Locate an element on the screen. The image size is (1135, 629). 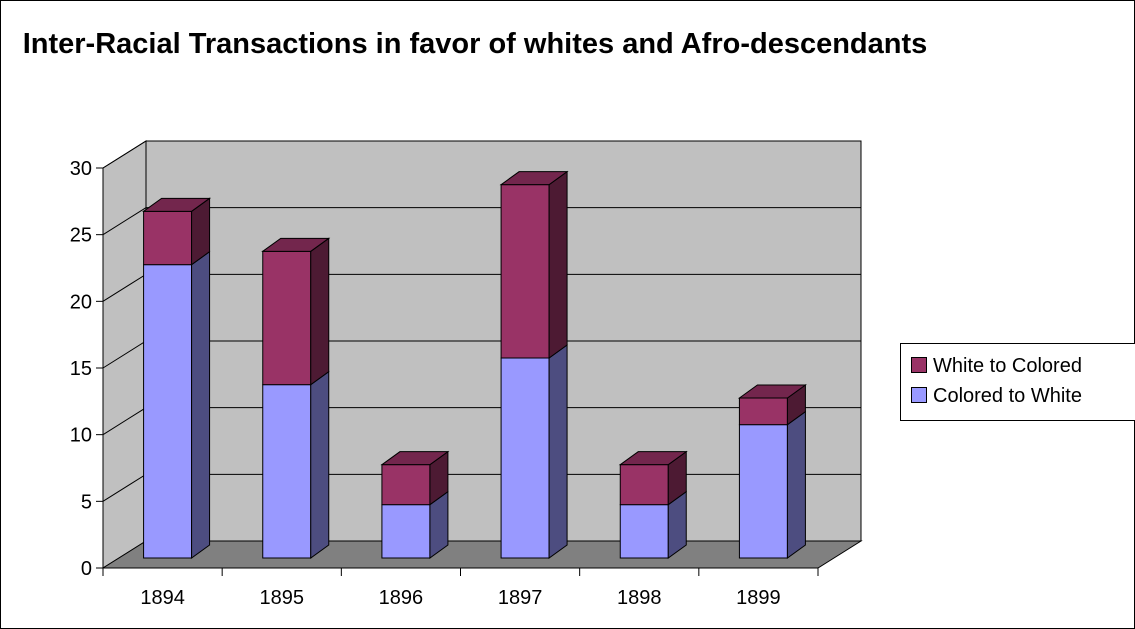
legend-item-colored-to-white: Colored to White is located at coordinates (996, 396).